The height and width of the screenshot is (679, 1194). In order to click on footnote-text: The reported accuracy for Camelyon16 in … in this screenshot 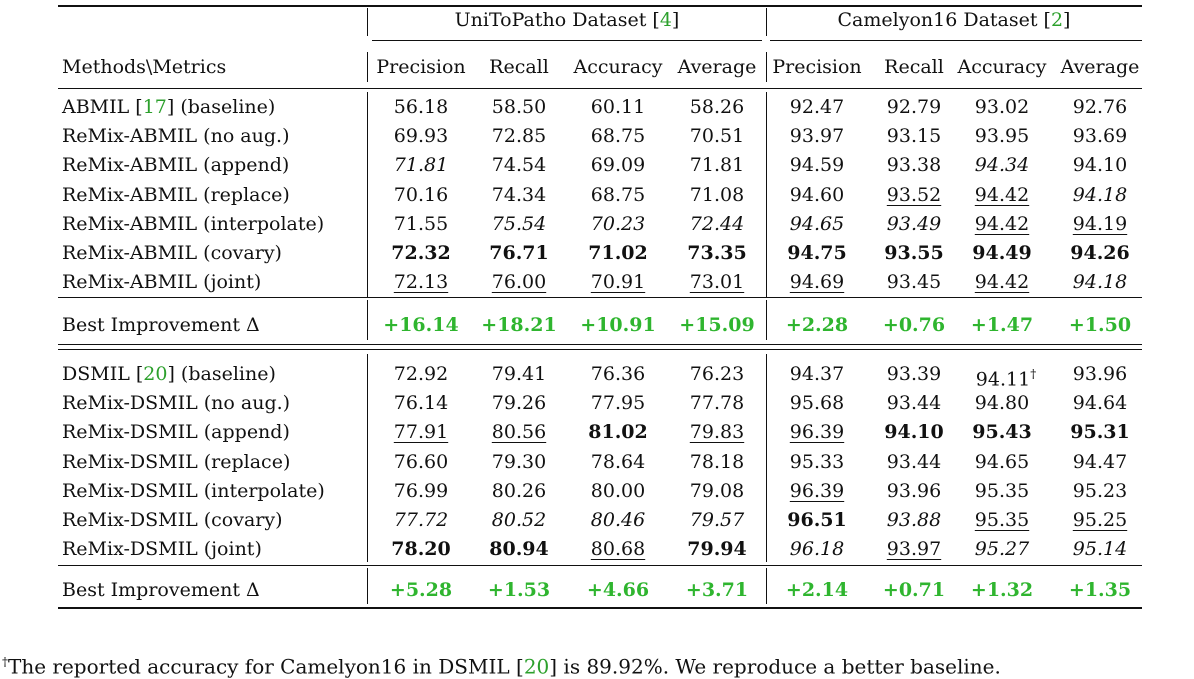, I will do `click(504, 666)`.